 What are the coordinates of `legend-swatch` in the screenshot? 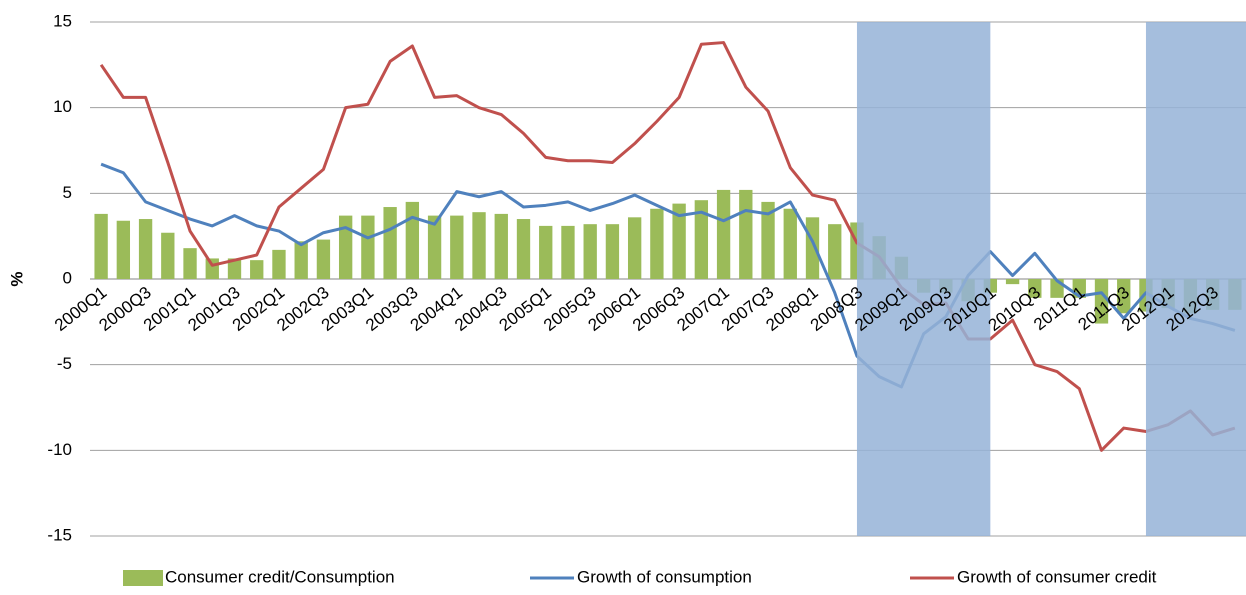 It's located at (143, 578).